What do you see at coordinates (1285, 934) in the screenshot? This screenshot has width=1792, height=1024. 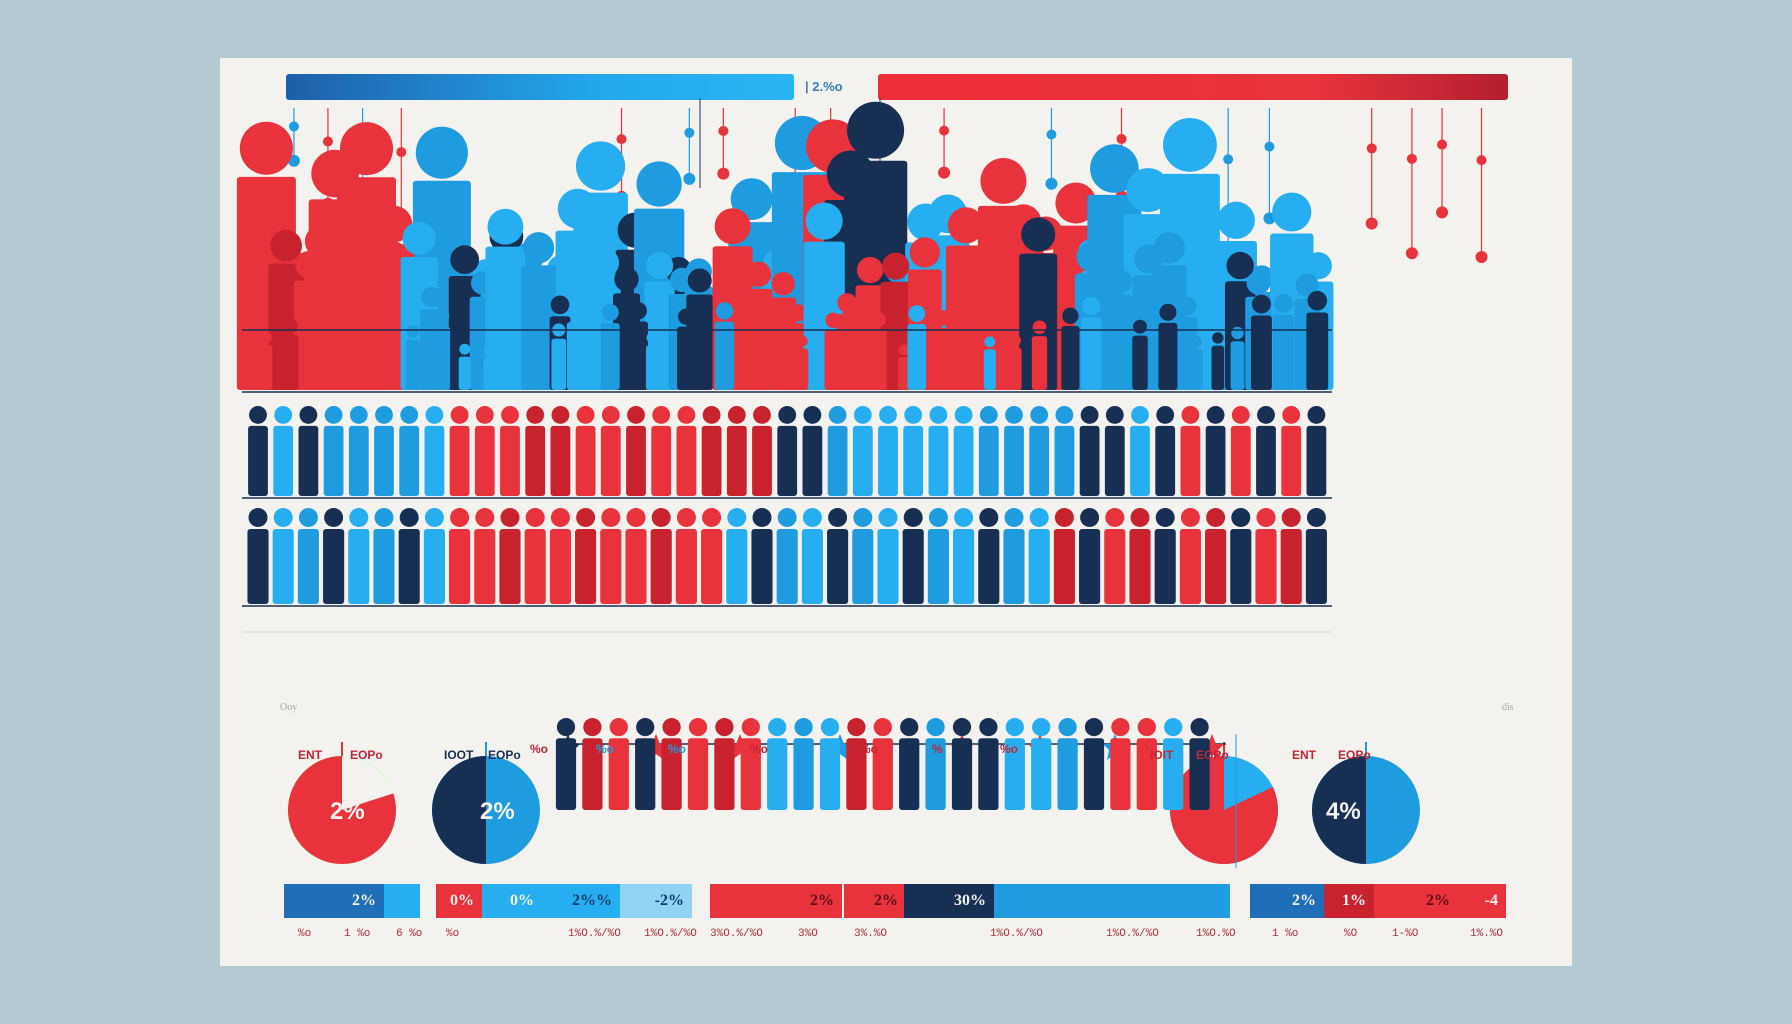 I see `small-number-13: 1 %o` at bounding box center [1285, 934].